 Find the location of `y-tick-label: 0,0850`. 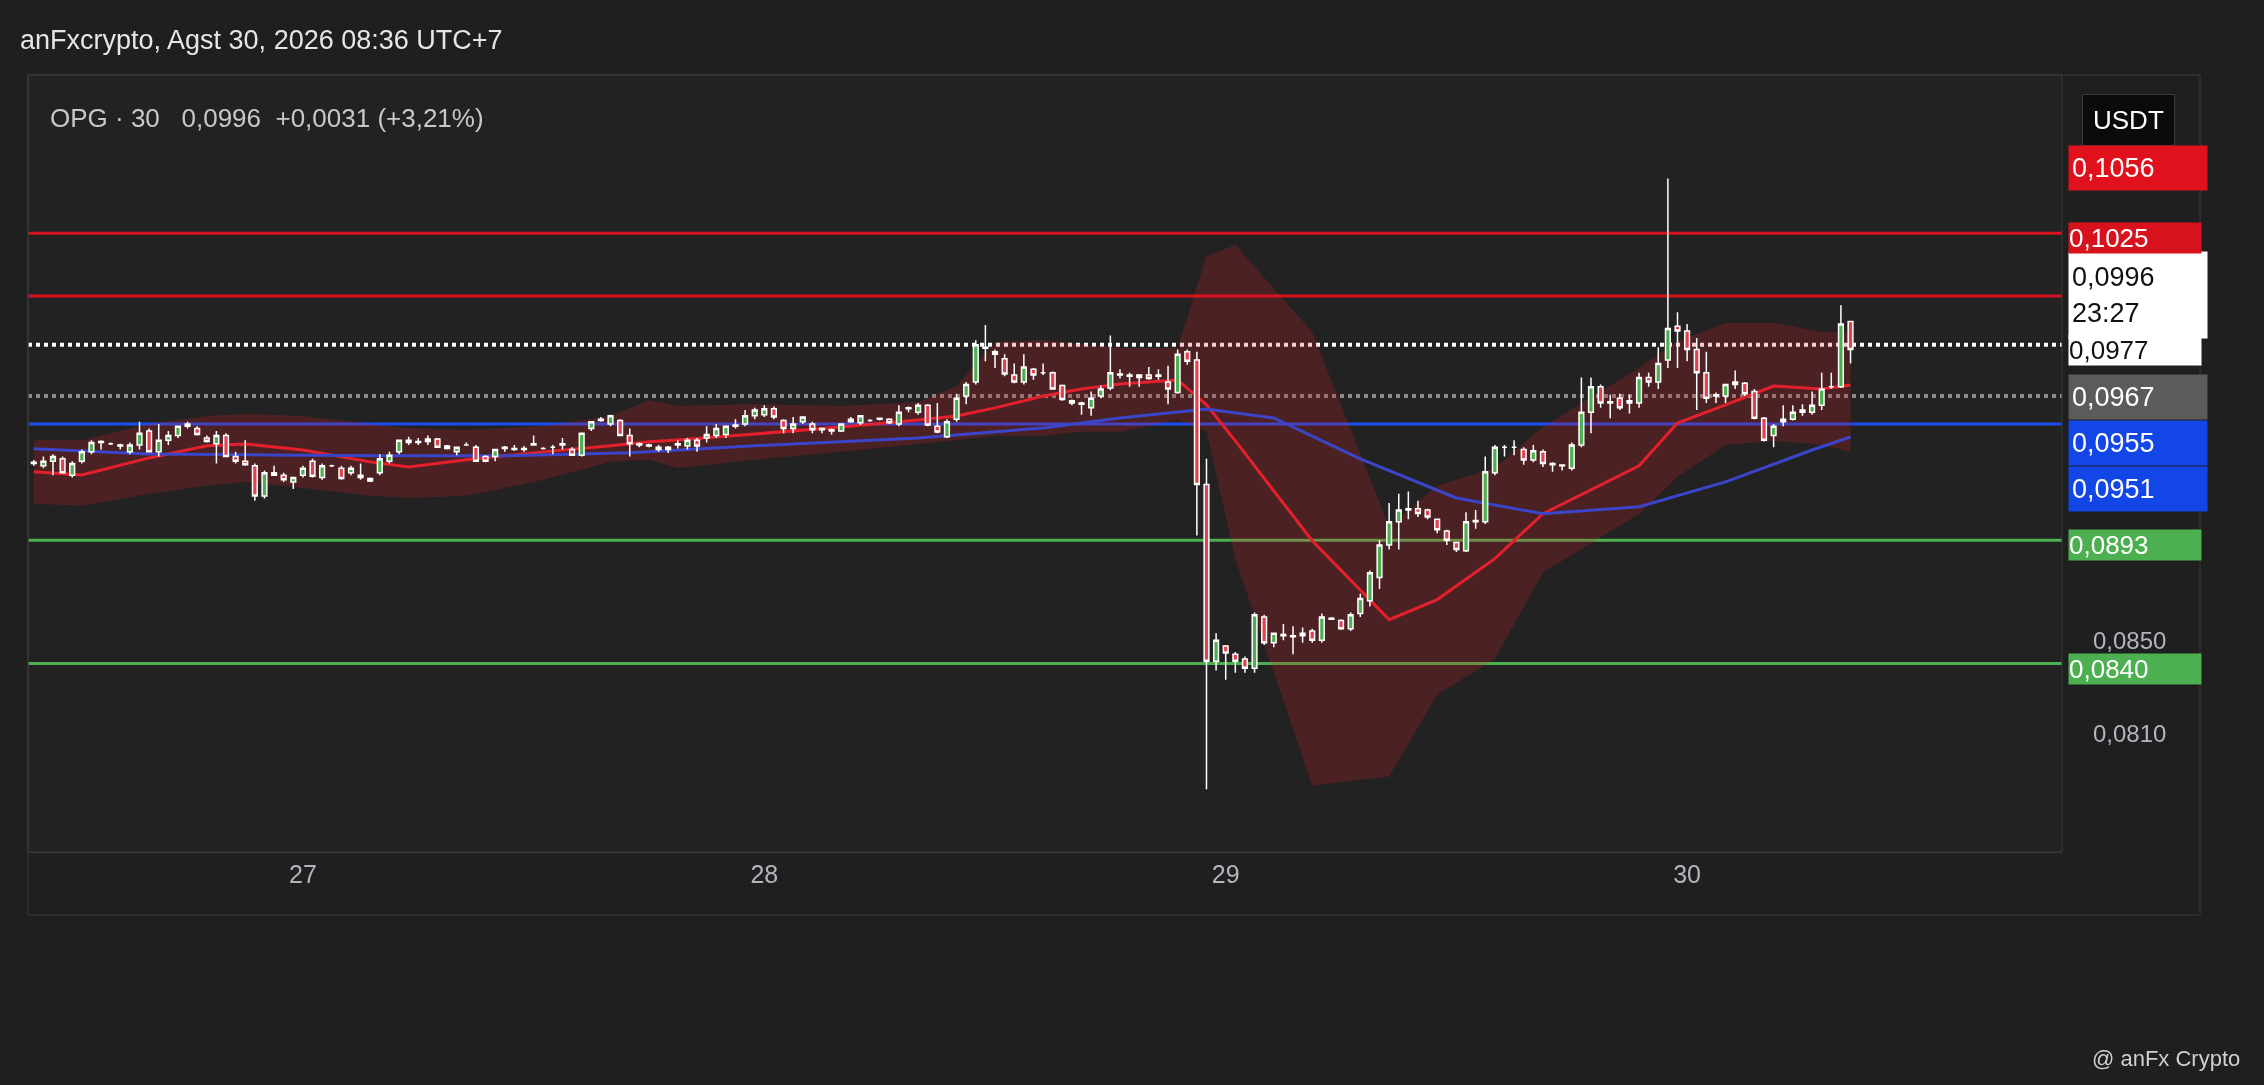

y-tick-label: 0,0850 is located at coordinates (2130, 640).